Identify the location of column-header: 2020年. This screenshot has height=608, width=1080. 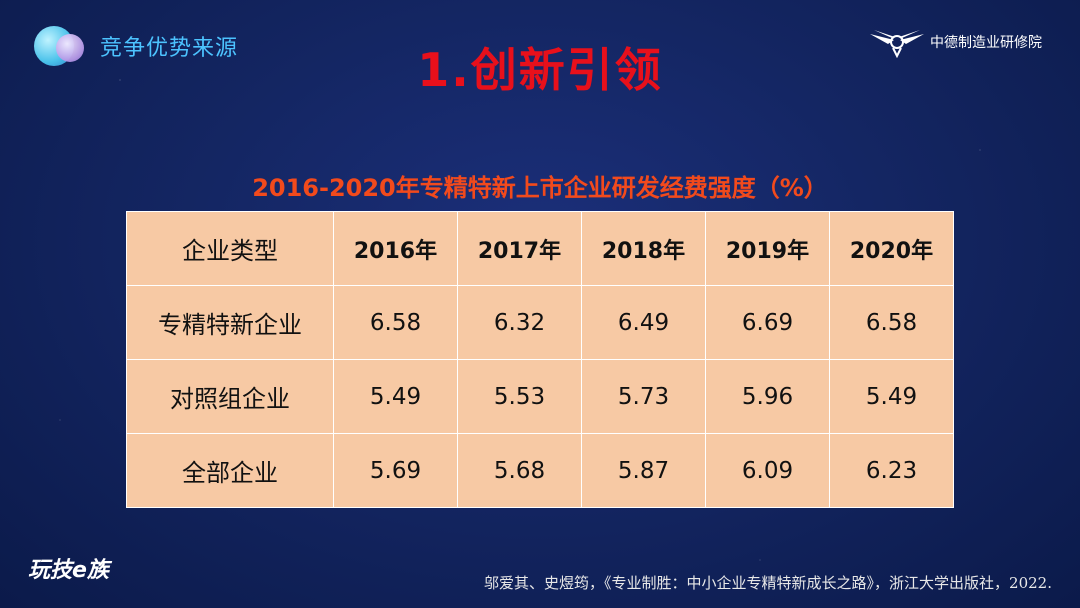
(891, 248).